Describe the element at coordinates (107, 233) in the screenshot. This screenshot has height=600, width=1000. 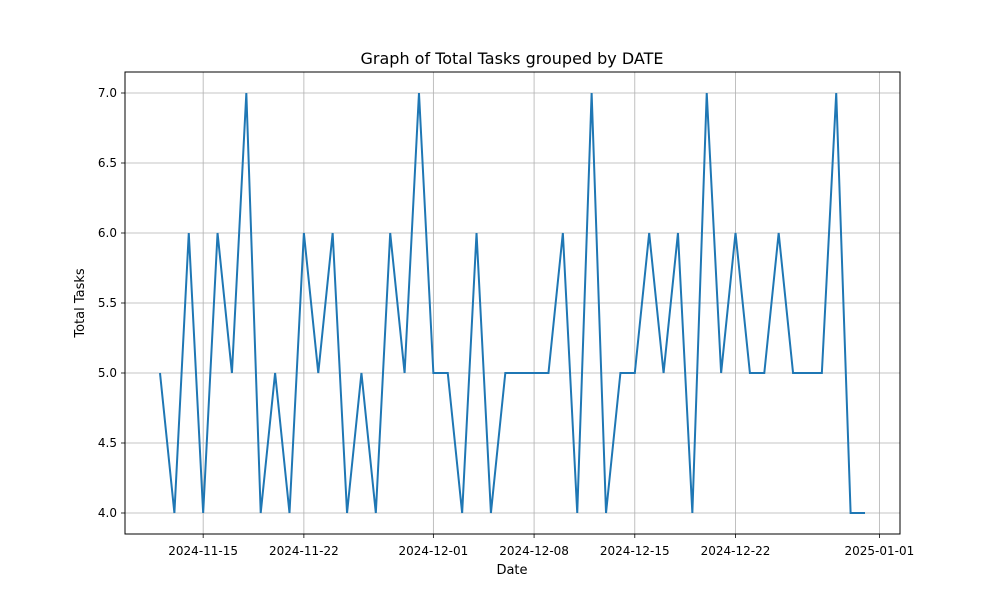
I see `y-tick-label: 6.0` at that location.